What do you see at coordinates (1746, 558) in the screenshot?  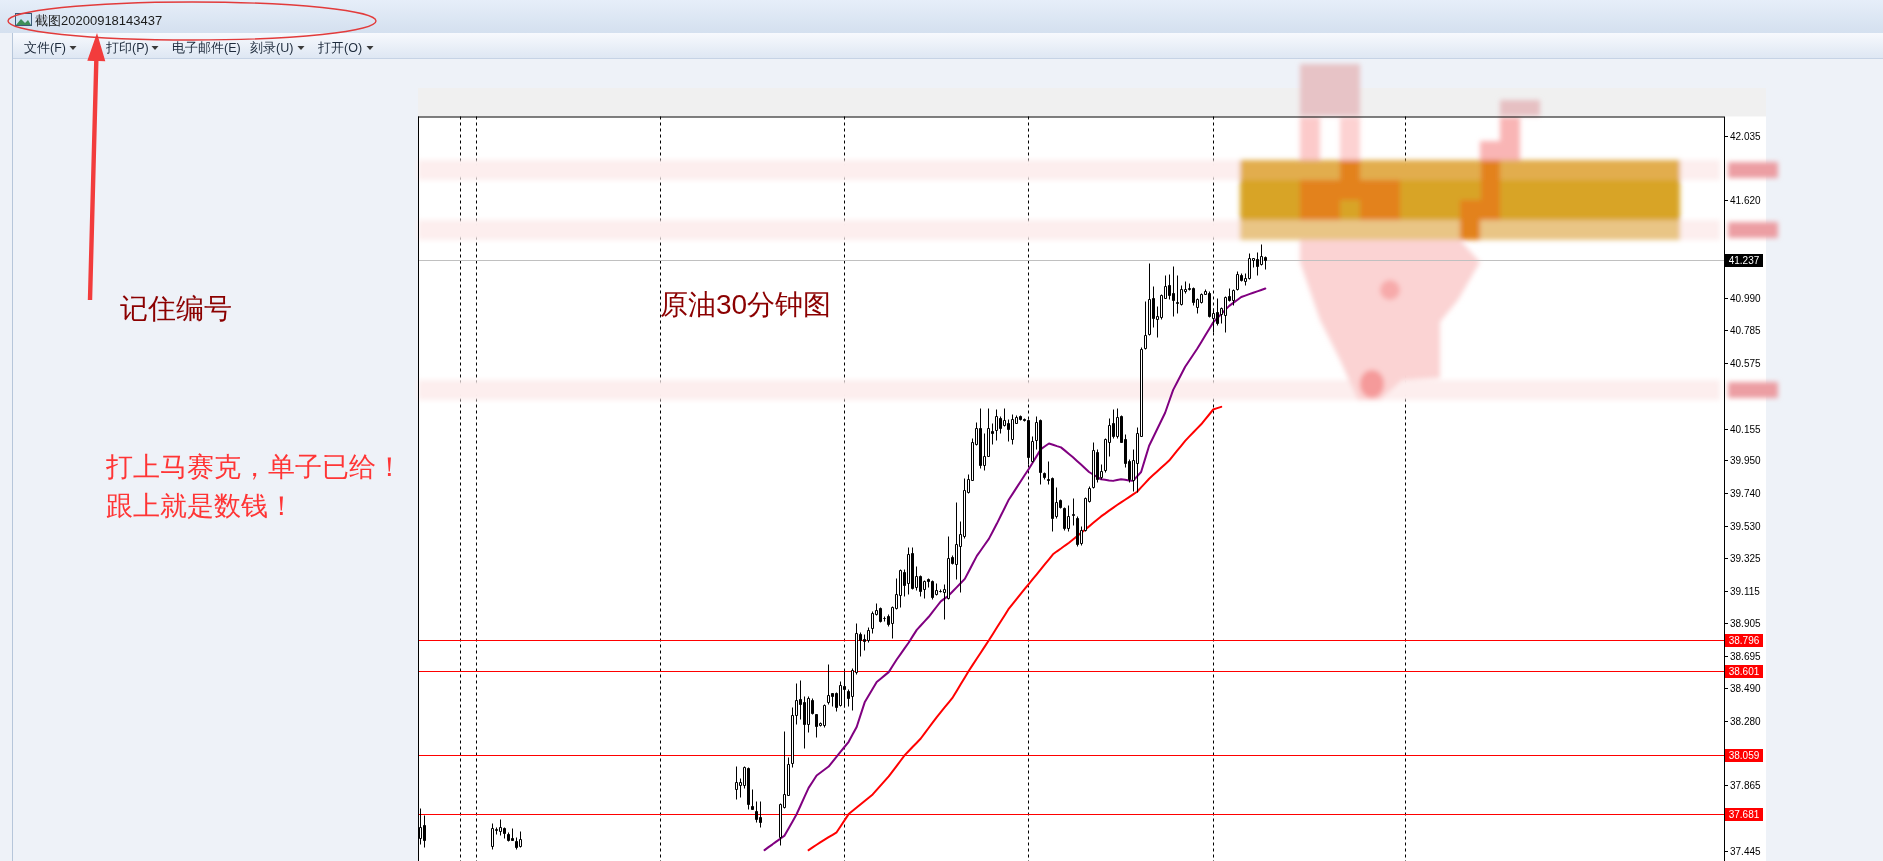 I see `y-tick-label: 39.325` at bounding box center [1746, 558].